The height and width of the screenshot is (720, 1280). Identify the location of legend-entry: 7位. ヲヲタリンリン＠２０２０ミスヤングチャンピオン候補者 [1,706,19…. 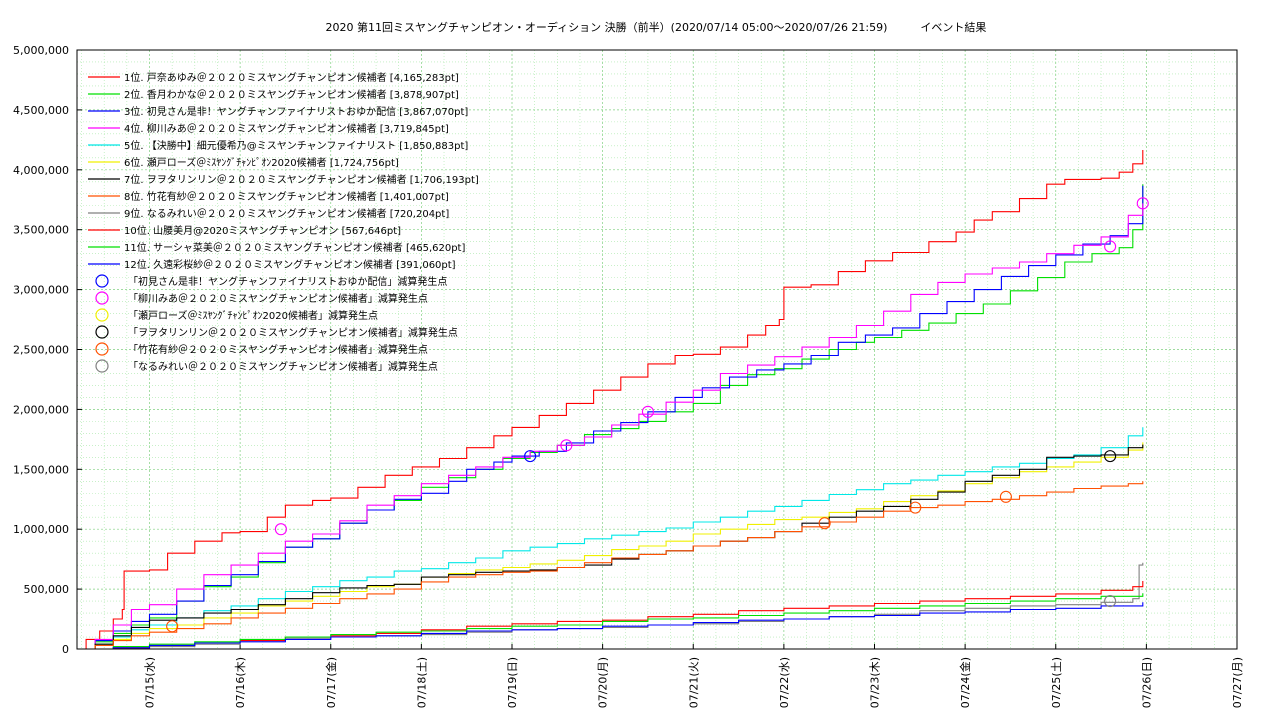
(301, 179).